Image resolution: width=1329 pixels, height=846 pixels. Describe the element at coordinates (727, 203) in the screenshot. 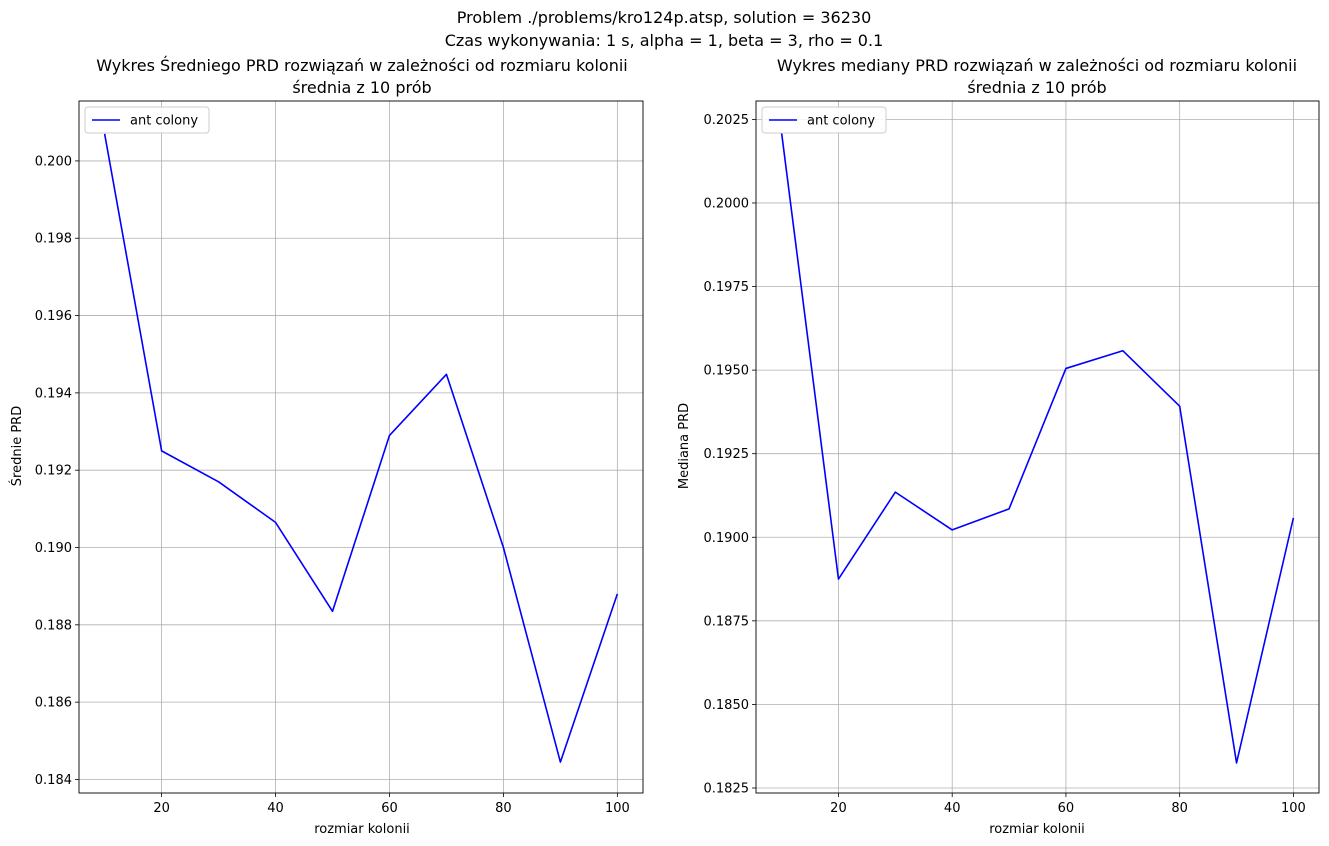

I see `y-tick-label: 0.2000` at that location.